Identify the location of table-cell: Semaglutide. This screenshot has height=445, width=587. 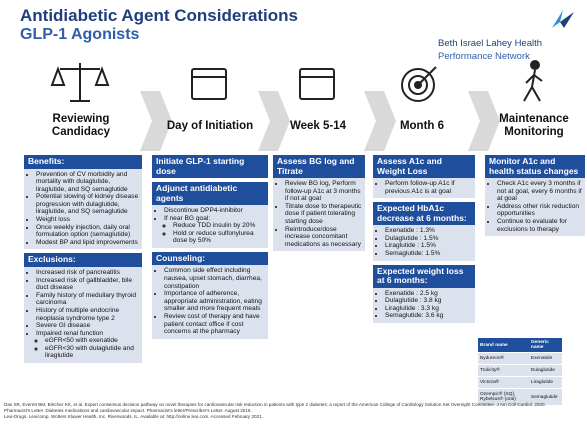
(545, 396).